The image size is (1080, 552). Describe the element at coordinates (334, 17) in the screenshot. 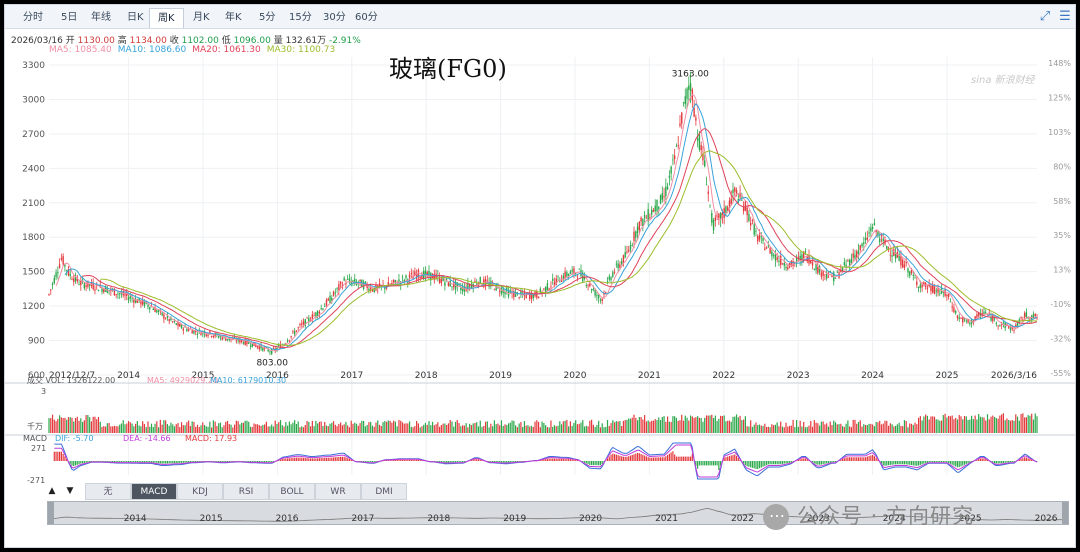

I see `tab-9: 30分` at that location.